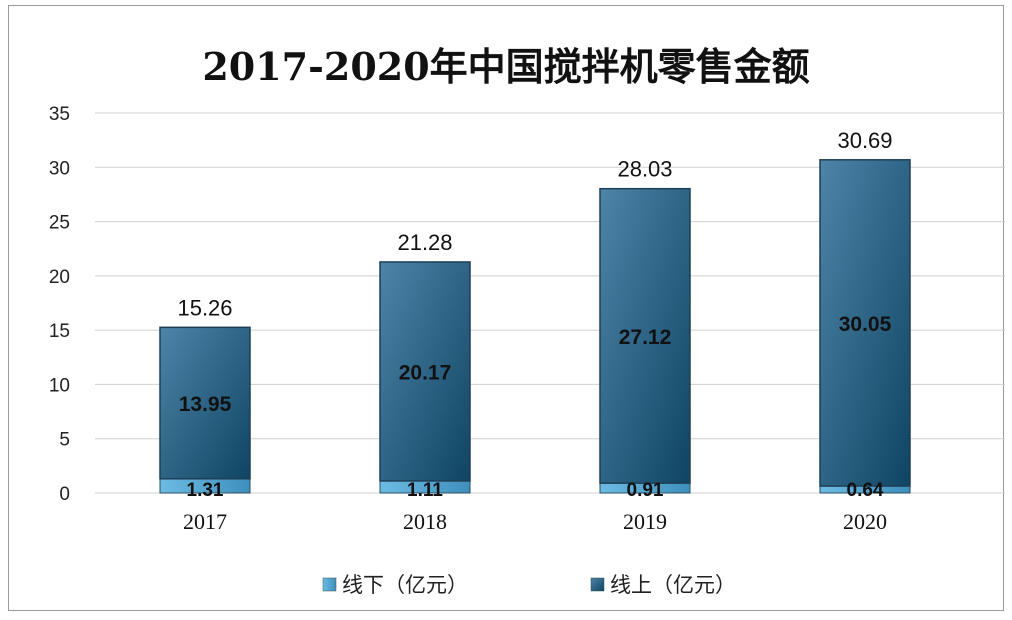 The image size is (1012, 620). Describe the element at coordinates (59, 385) in the screenshot. I see `y-tick-label: 10` at that location.